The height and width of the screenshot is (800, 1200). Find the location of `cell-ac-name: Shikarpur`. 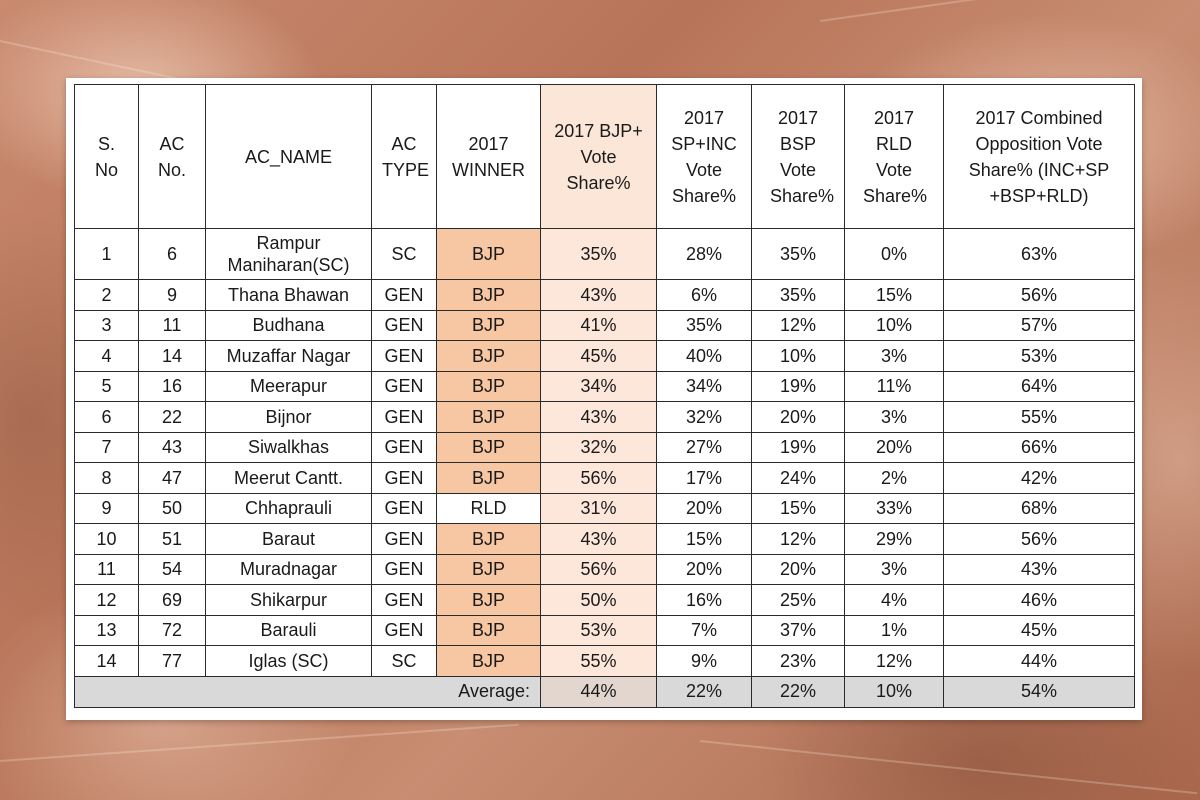

cell-ac-name: Shikarpur is located at coordinates (288, 600).